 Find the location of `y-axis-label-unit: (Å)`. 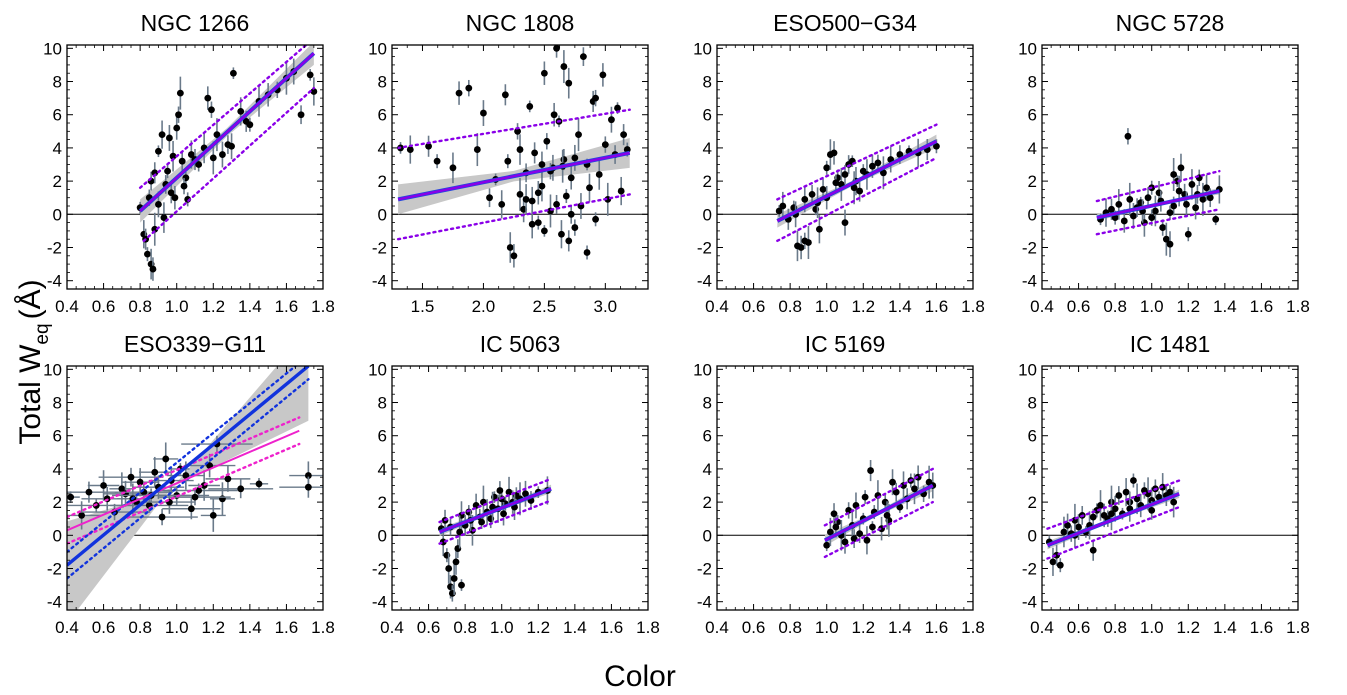

y-axis-label-unit: (Å) is located at coordinates (30, 299).